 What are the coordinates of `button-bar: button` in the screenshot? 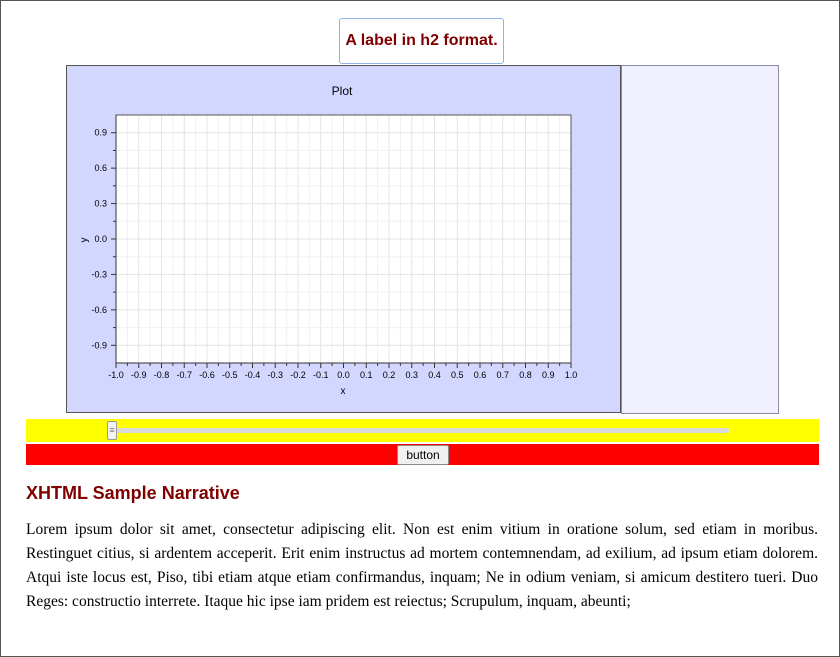 It's located at (422, 454).